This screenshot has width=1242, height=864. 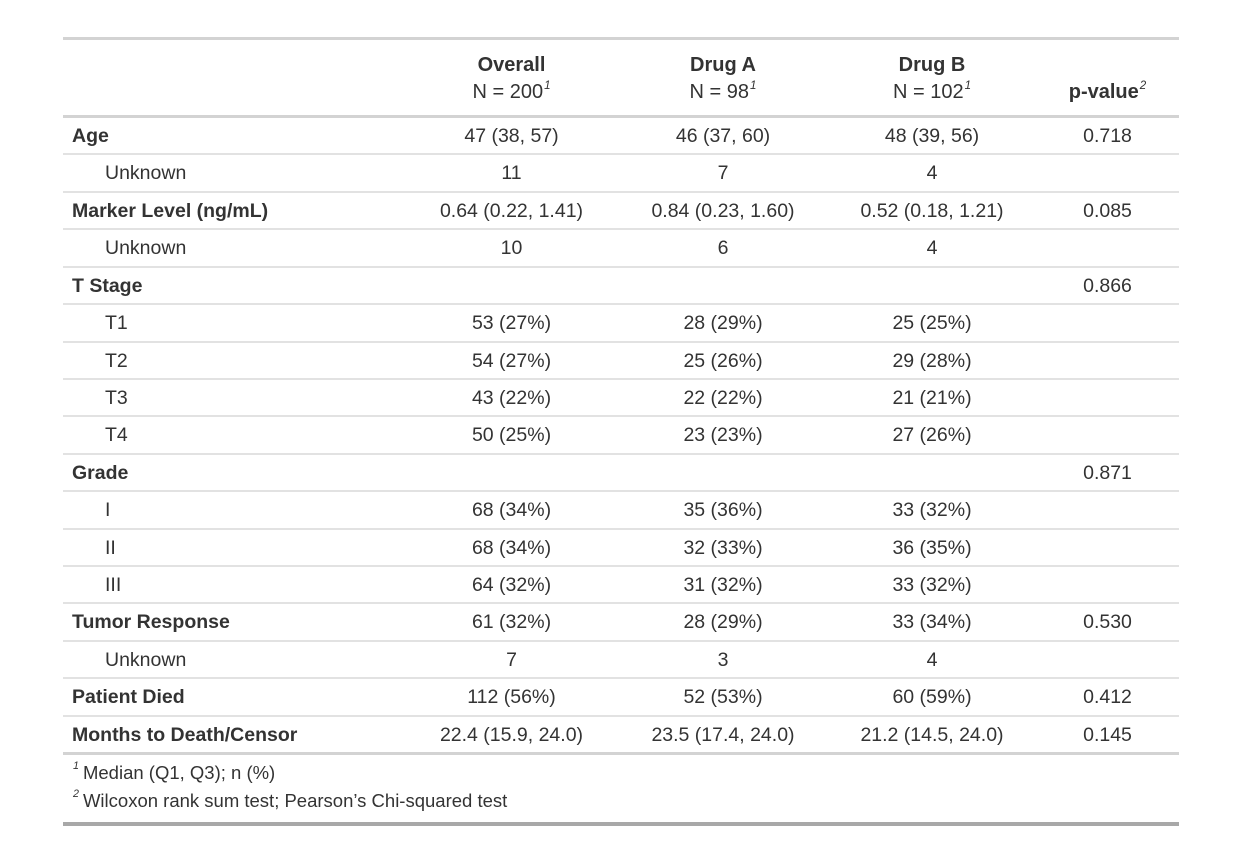 I want to click on table-row: I 68 (34%) 35 (36%) 33 (32%), so click(x=621, y=509).